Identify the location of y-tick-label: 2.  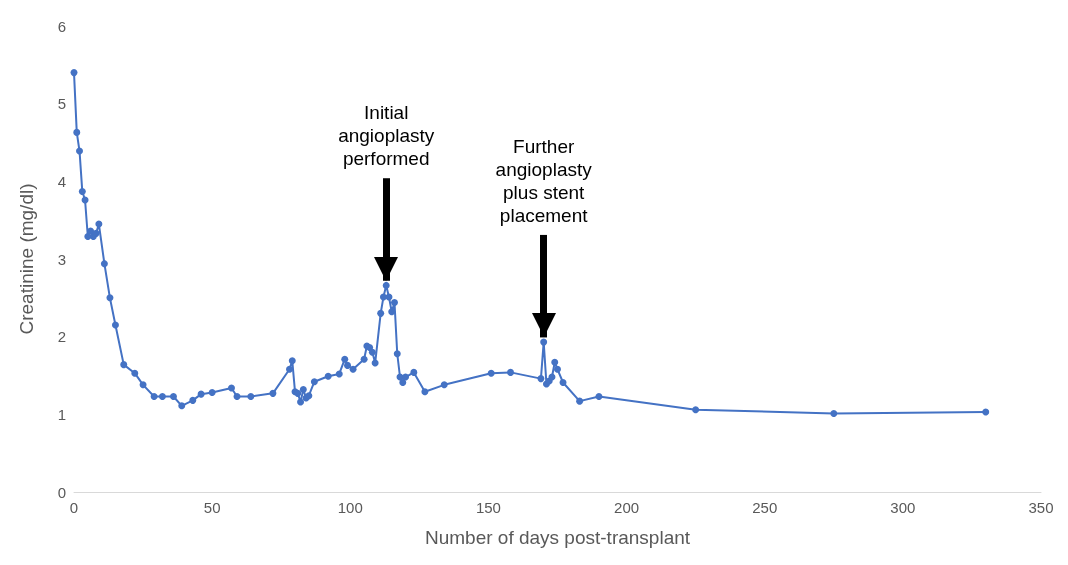
(61, 337).